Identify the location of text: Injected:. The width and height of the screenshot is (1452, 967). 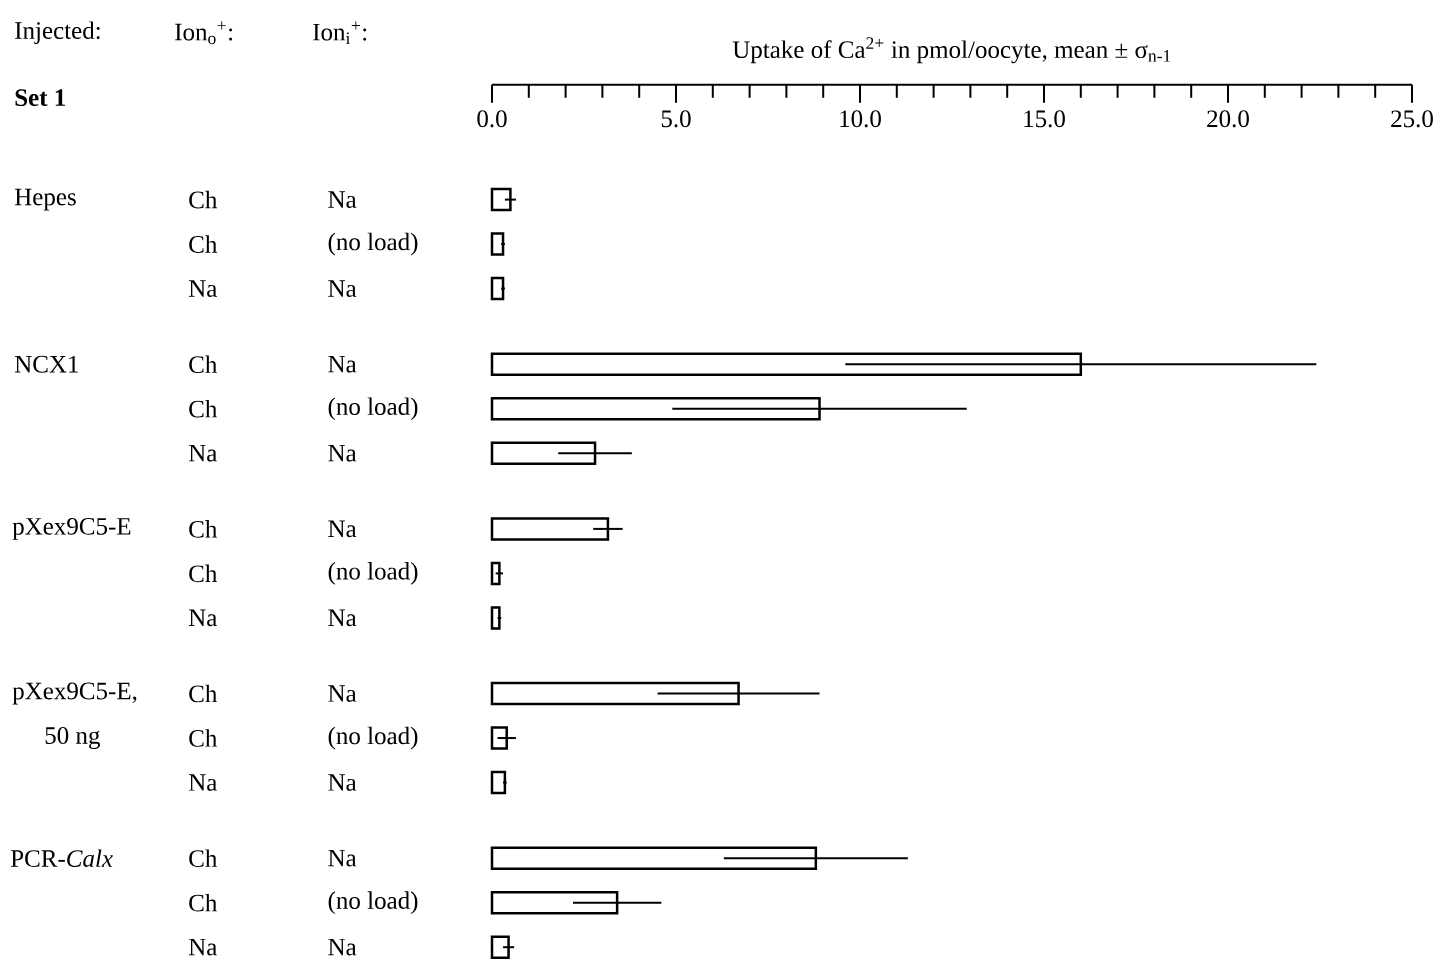
(57, 33).